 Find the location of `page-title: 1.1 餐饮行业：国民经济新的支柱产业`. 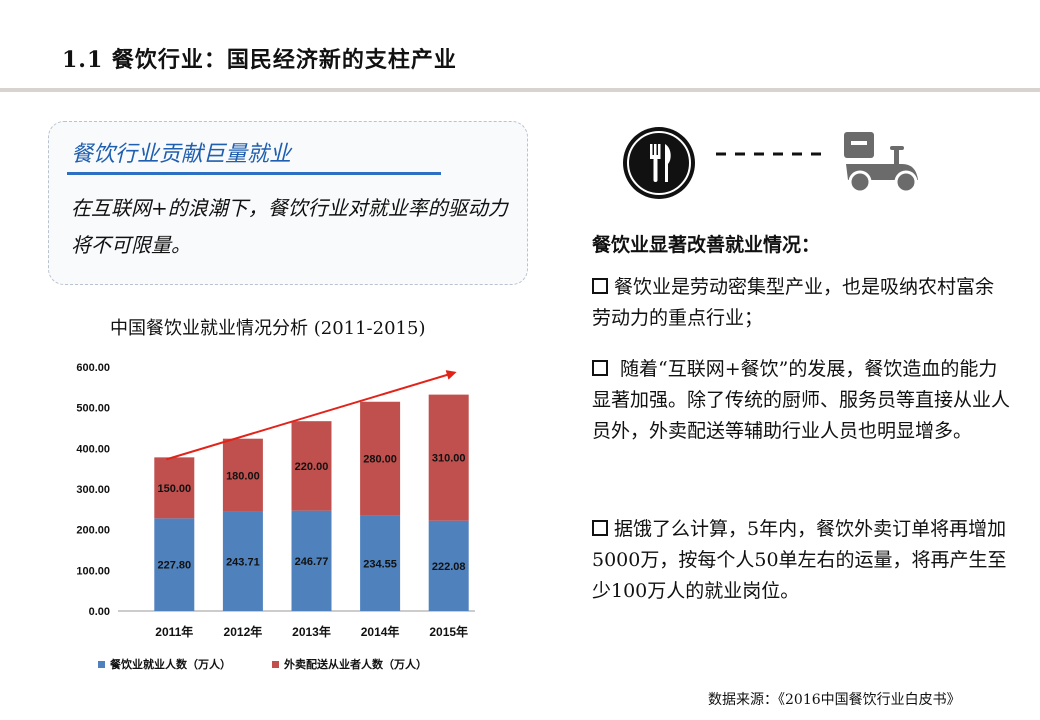

page-title: 1.1 餐饮行业：国民经济新的支柱产业 is located at coordinates (259, 60).